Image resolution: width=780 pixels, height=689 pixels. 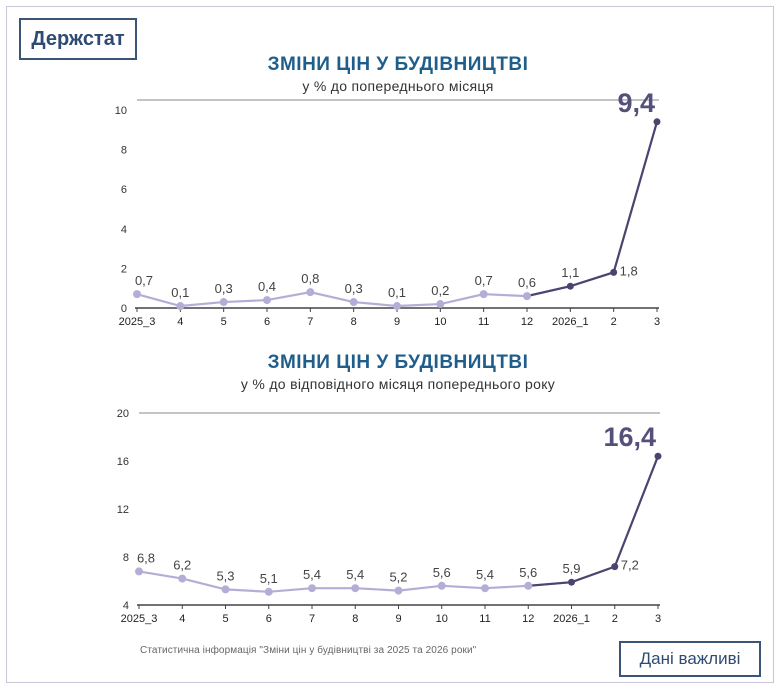 What do you see at coordinates (630, 565) in the screenshot?
I see `data-label: 7,2` at bounding box center [630, 565].